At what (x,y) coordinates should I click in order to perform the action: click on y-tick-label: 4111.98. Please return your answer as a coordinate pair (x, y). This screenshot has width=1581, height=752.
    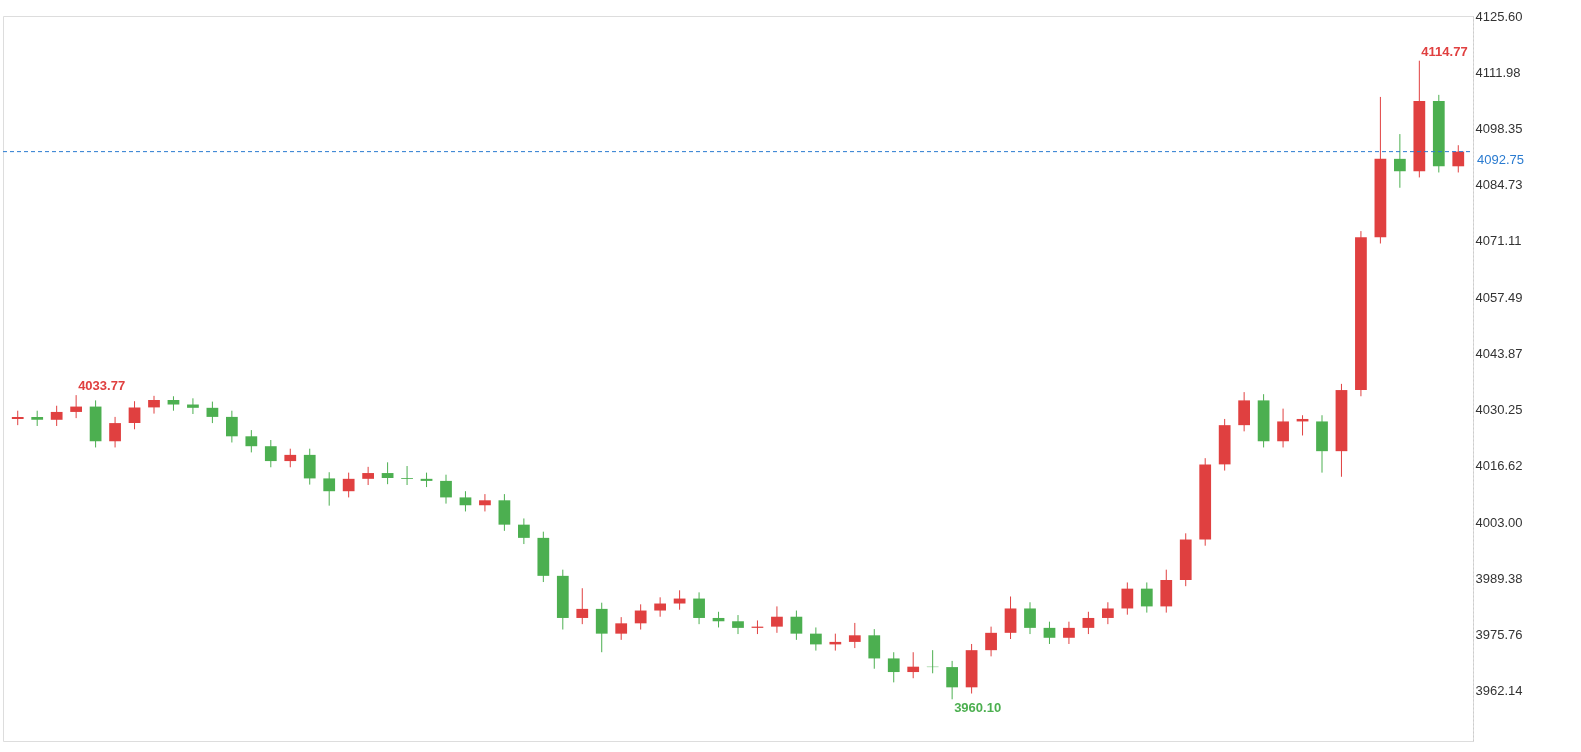
    Looking at the image, I should click on (1498, 72).